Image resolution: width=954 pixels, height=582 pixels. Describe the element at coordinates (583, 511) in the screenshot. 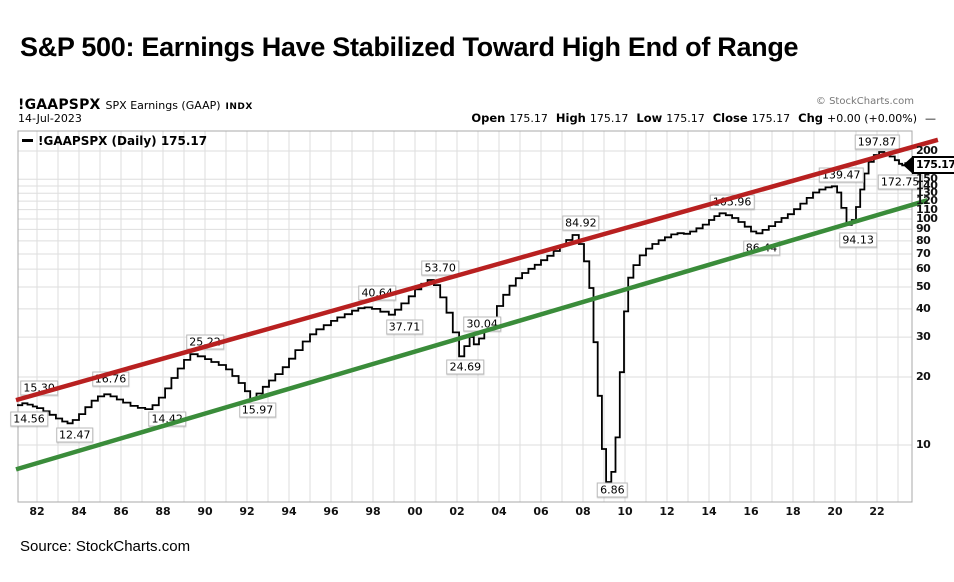

I see `x-axis-tick-label: 08` at that location.